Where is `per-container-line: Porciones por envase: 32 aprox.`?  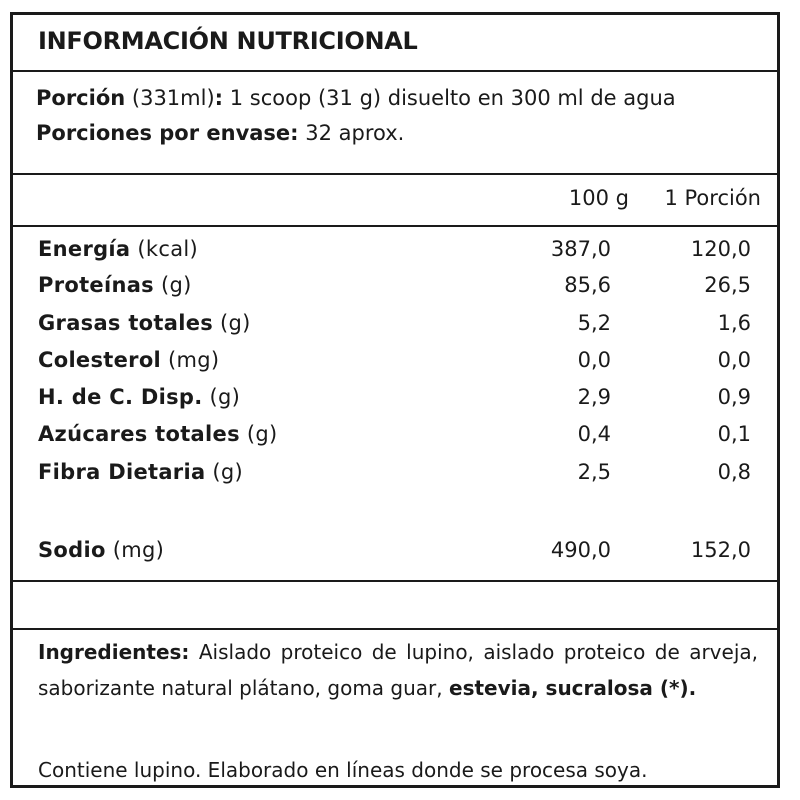
per-container-line: Porciones por envase: 32 aprox. is located at coordinates (220, 133).